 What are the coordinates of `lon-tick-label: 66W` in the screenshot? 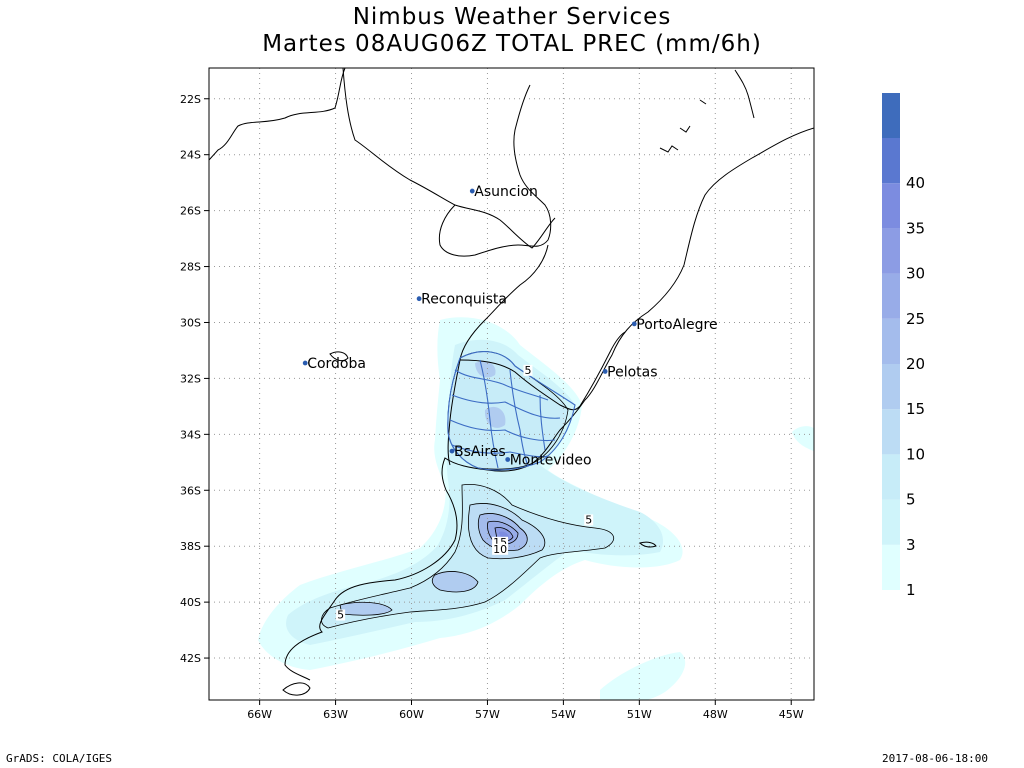 It's located at (259, 714).